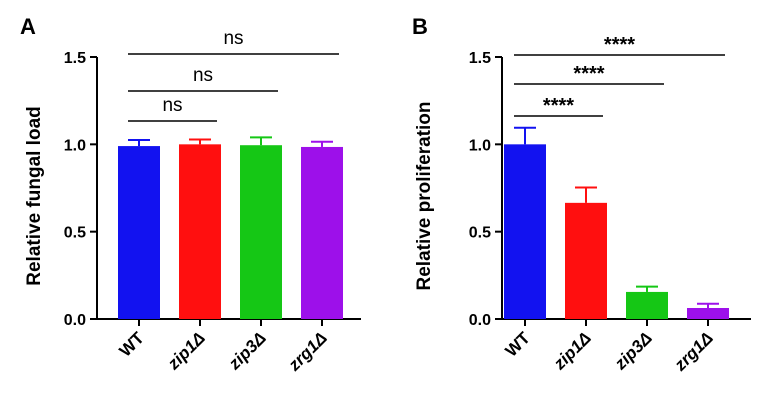  I want to click on category-label-a-3: zrg1Δ, so click(307, 351).